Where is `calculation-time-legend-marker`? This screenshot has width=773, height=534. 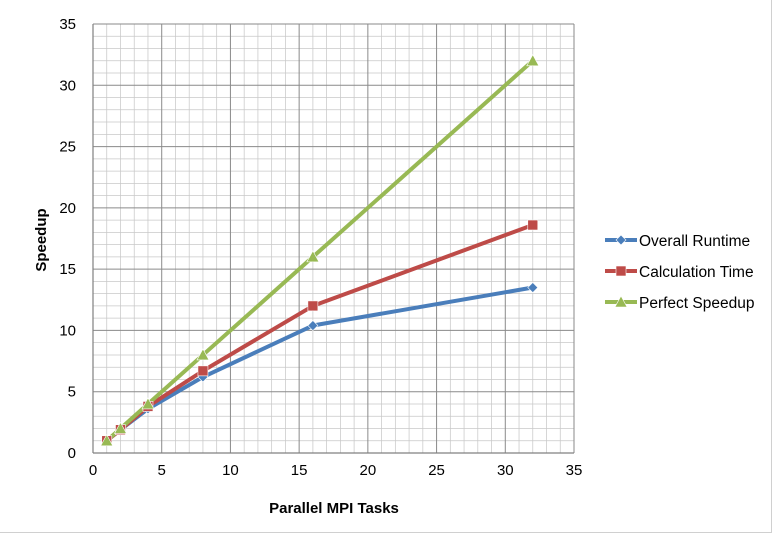 calculation-time-legend-marker is located at coordinates (621, 271).